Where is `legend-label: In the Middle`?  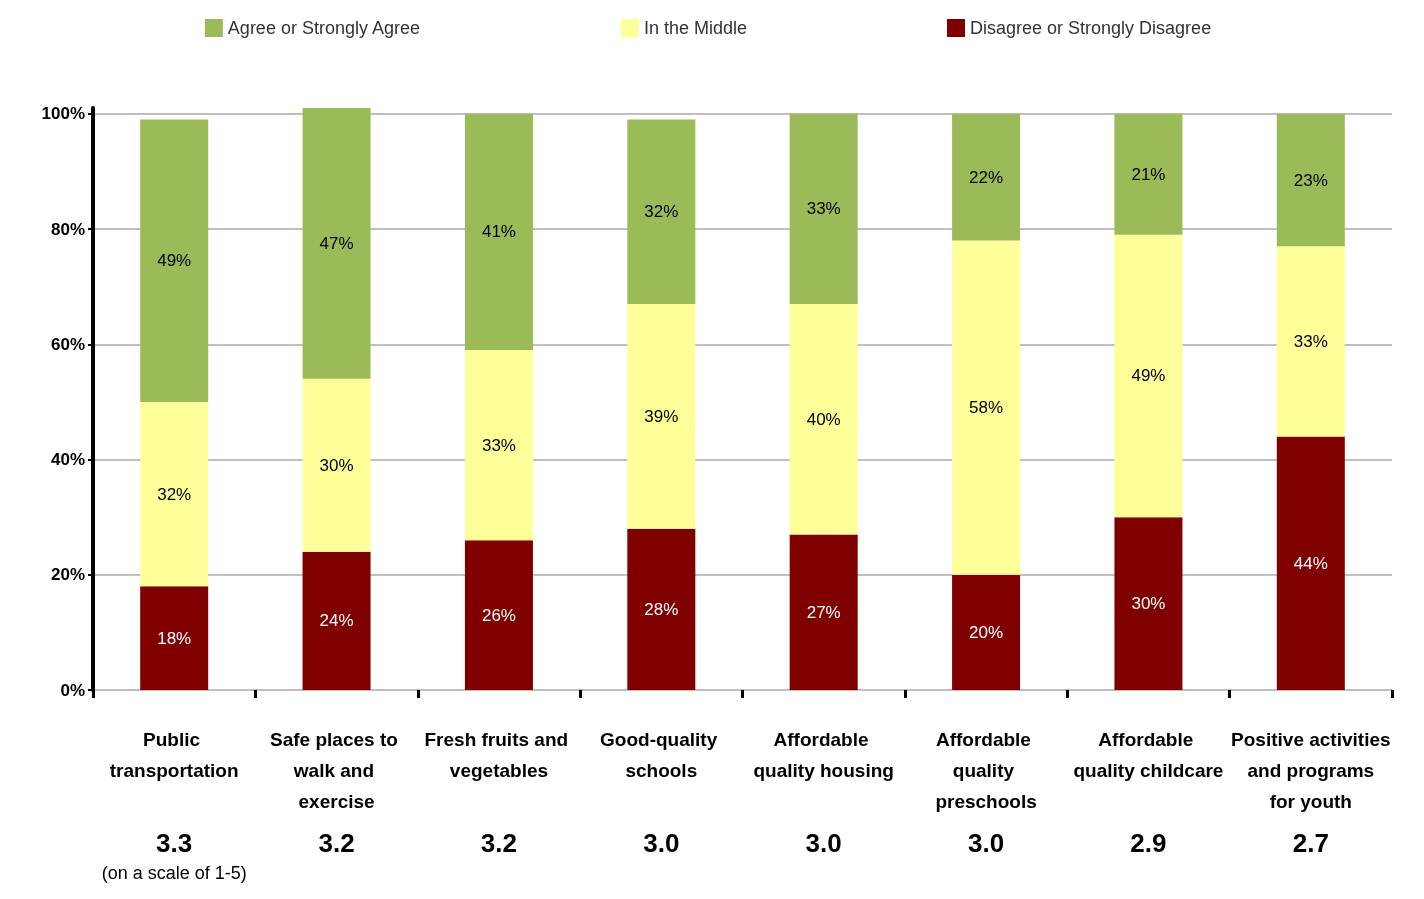 legend-label: In the Middle is located at coordinates (695, 28).